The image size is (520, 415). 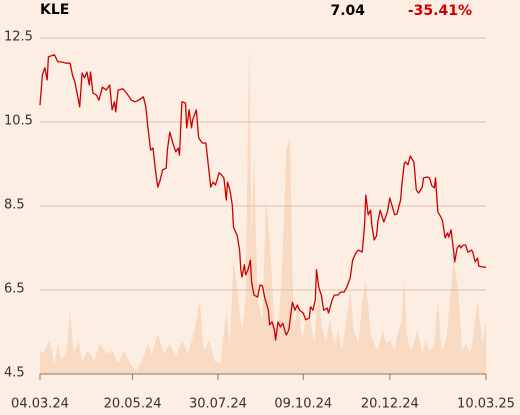 I want to click on y-tick-label: 6.5, so click(x=14, y=289).